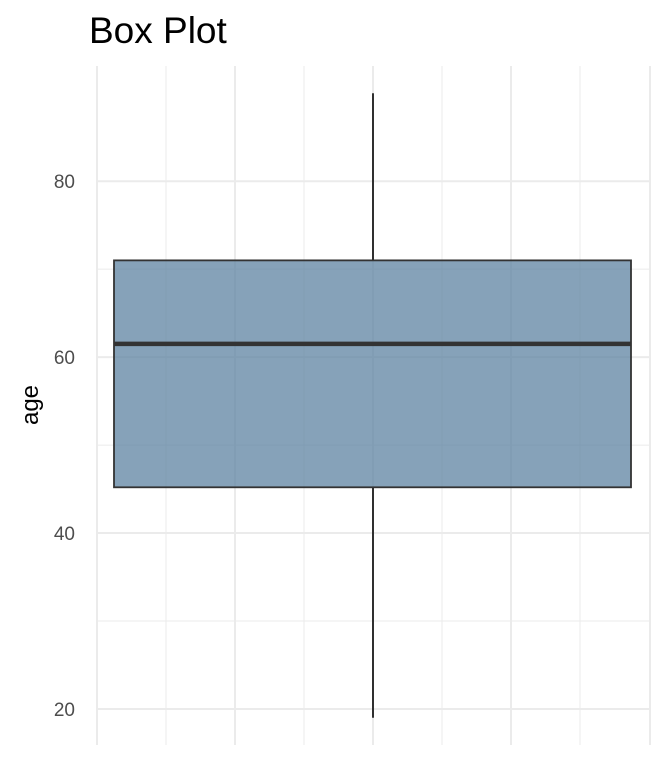  I want to click on y-tick-label: 40, so click(64, 534).